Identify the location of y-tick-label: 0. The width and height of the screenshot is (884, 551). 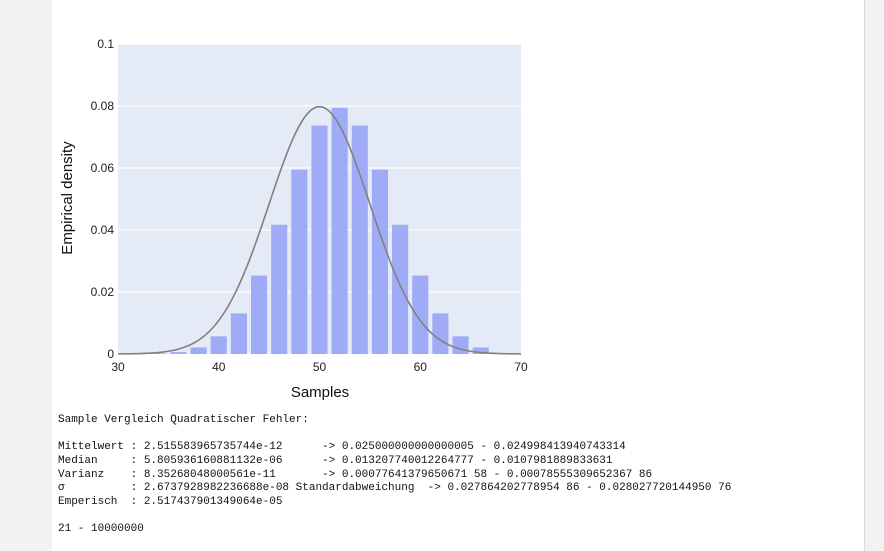
(110, 354).